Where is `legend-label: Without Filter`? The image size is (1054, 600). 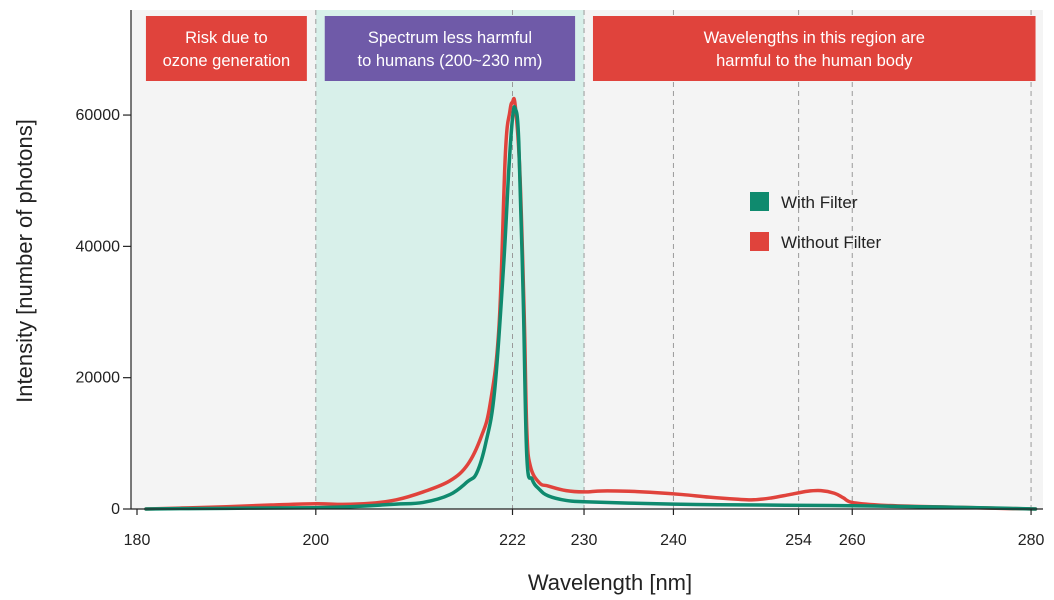 legend-label: Without Filter is located at coordinates (831, 242).